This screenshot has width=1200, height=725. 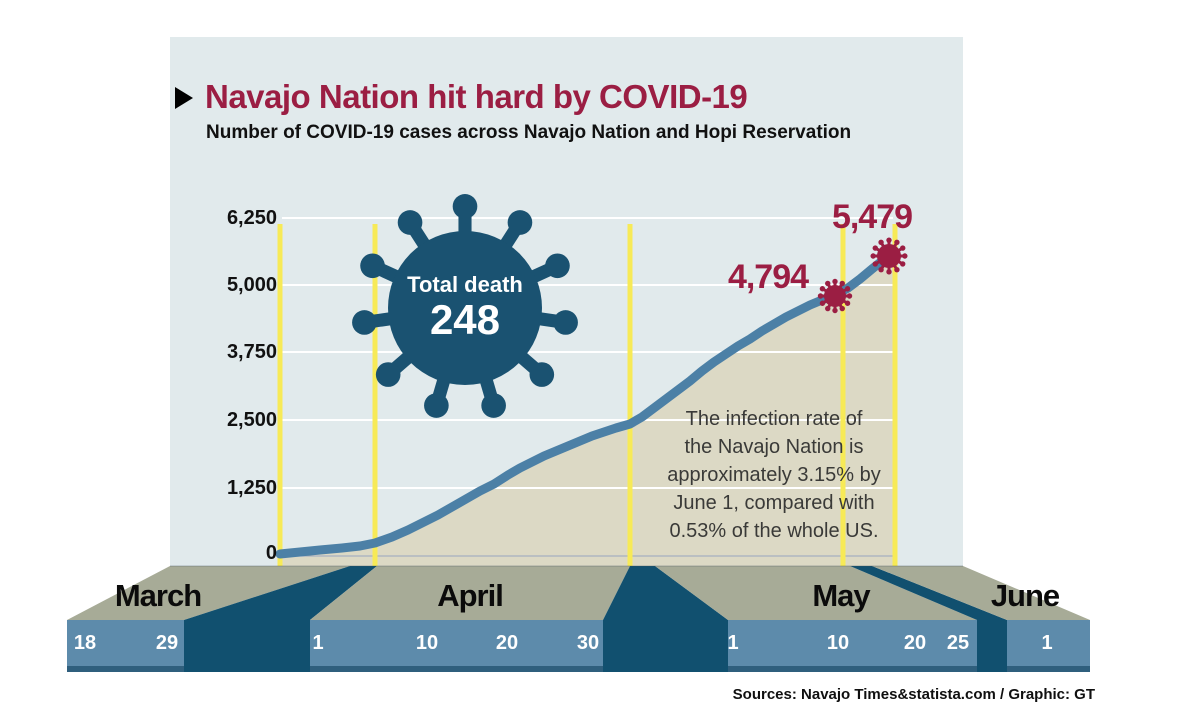 What do you see at coordinates (852, 643) in the screenshot?
I see `date-bar-may` at bounding box center [852, 643].